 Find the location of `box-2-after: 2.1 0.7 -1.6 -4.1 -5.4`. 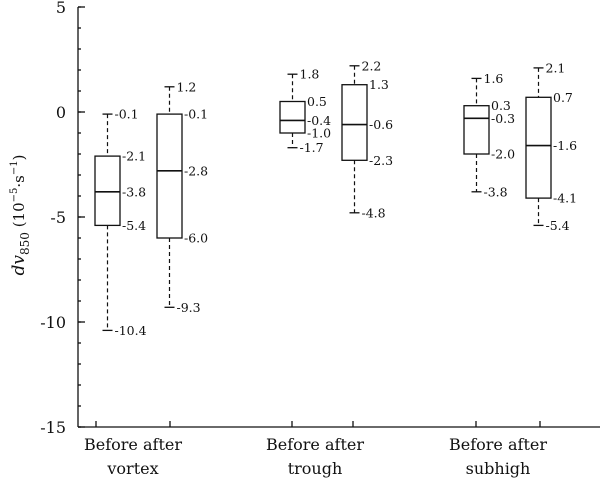

box-2-after: 2.1 0.7 -1.6 -4.1 -5.4 is located at coordinates (551, 146).